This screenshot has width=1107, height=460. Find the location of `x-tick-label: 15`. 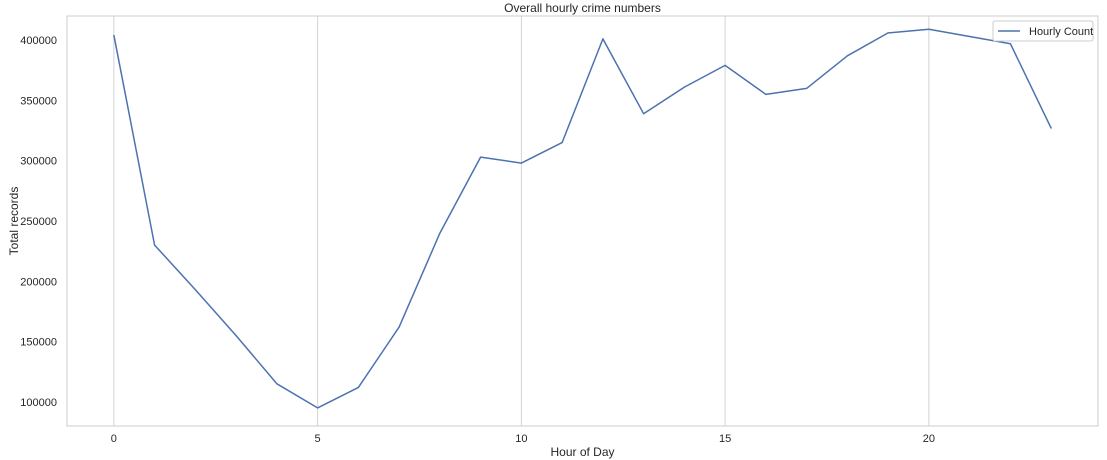

x-tick-label: 15 is located at coordinates (725, 439).